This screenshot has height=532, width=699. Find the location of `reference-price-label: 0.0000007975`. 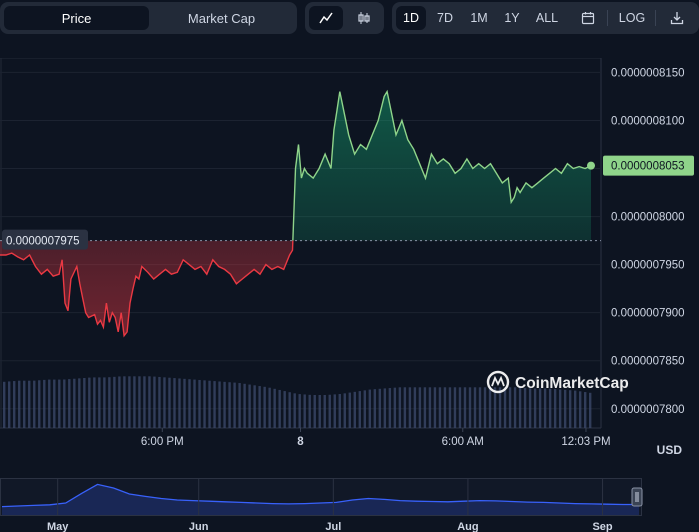

reference-price-label: 0.0000007975 is located at coordinates (43, 242).